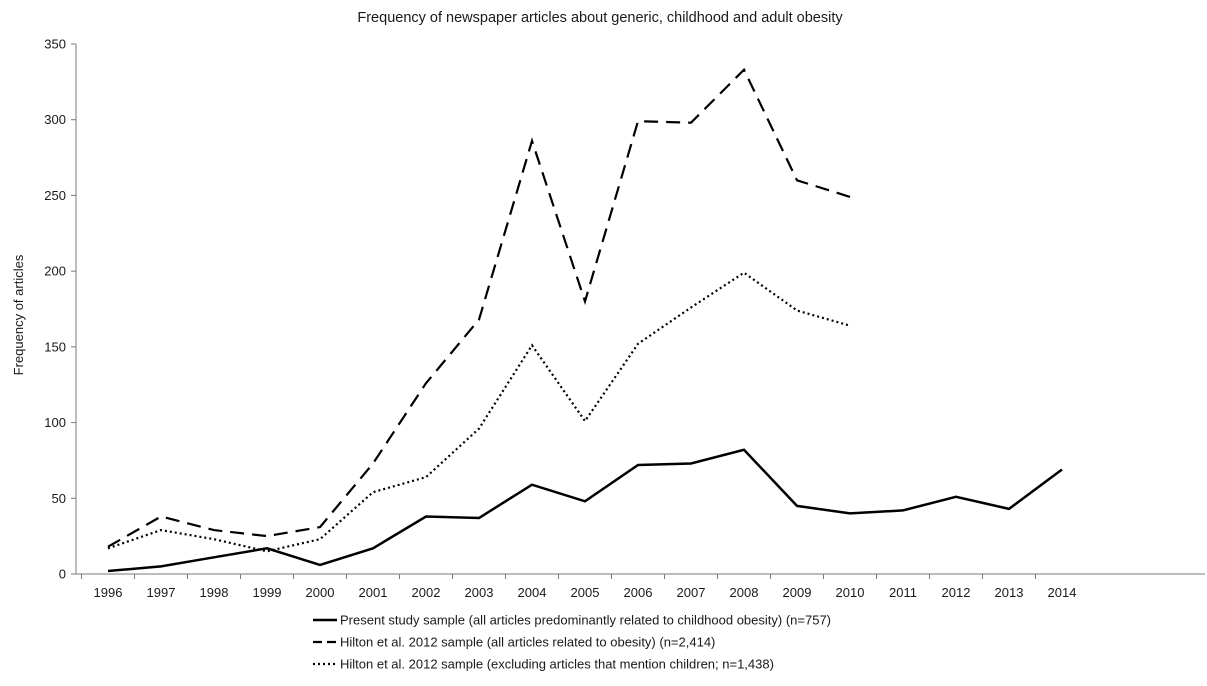 The image size is (1207, 686). I want to click on y-tick-label: 250, so click(55, 195).